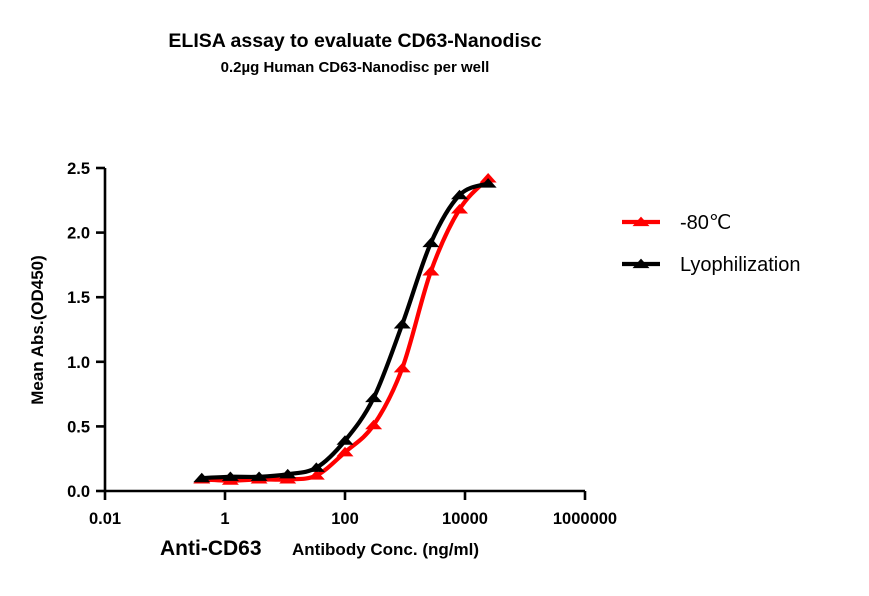 The width and height of the screenshot is (869, 596). What do you see at coordinates (385, 549) in the screenshot?
I see `x-axis-label-rest: Antibody Conc. (ng/ml)` at bounding box center [385, 549].